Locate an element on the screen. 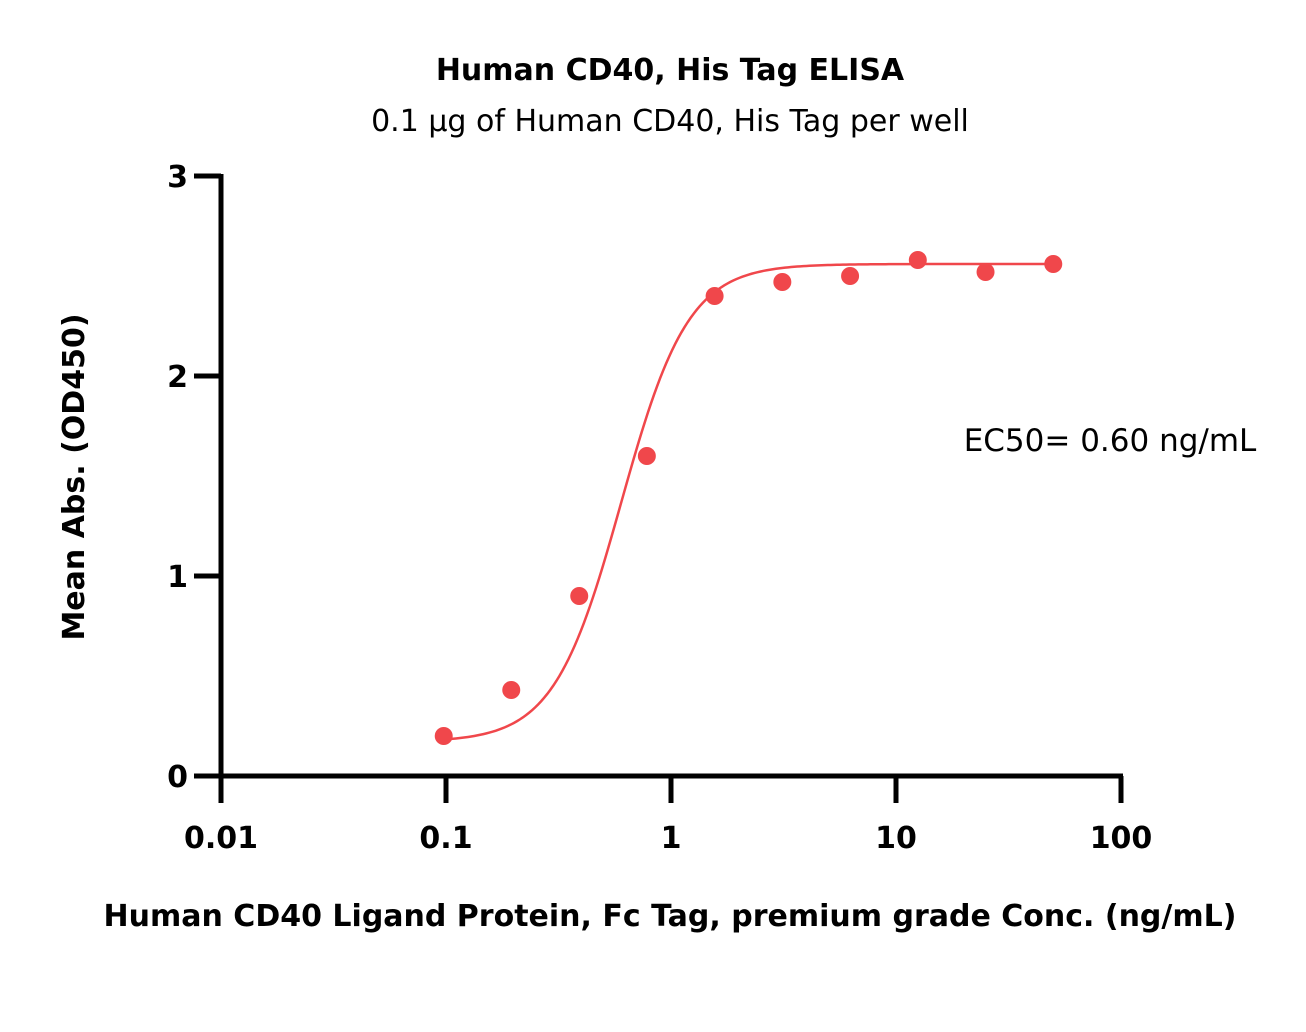 Image resolution: width=1306 pixels, height=1032 pixels. y-axis-label: Mean Abs. (OD450) is located at coordinates (74, 476).